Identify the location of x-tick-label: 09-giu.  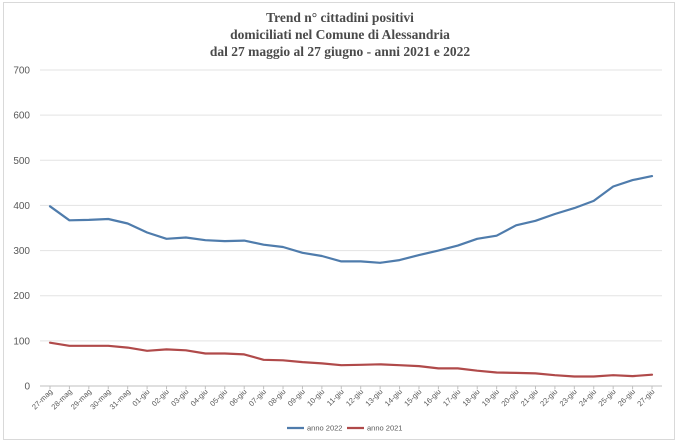
(296, 397).